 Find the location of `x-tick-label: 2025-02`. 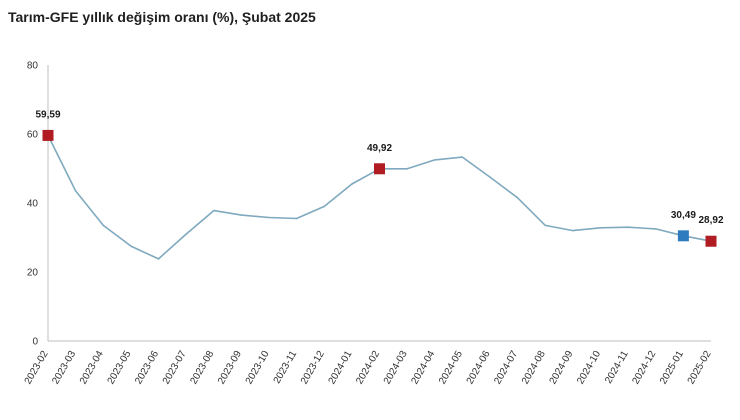

x-tick-label: 2025-02 is located at coordinates (700, 368).